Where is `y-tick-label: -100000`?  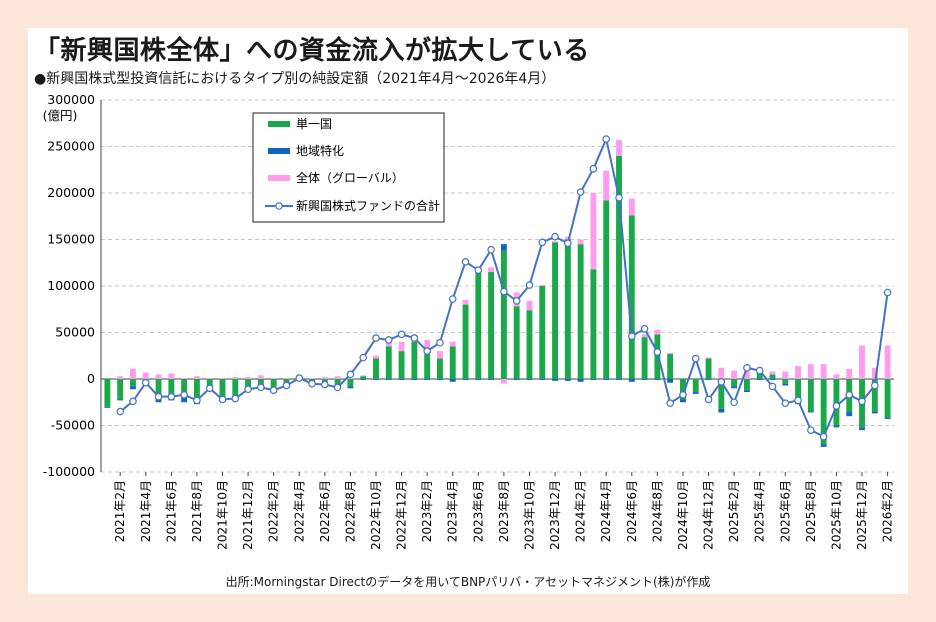 y-tick-label: -100000 is located at coordinates (69, 471).